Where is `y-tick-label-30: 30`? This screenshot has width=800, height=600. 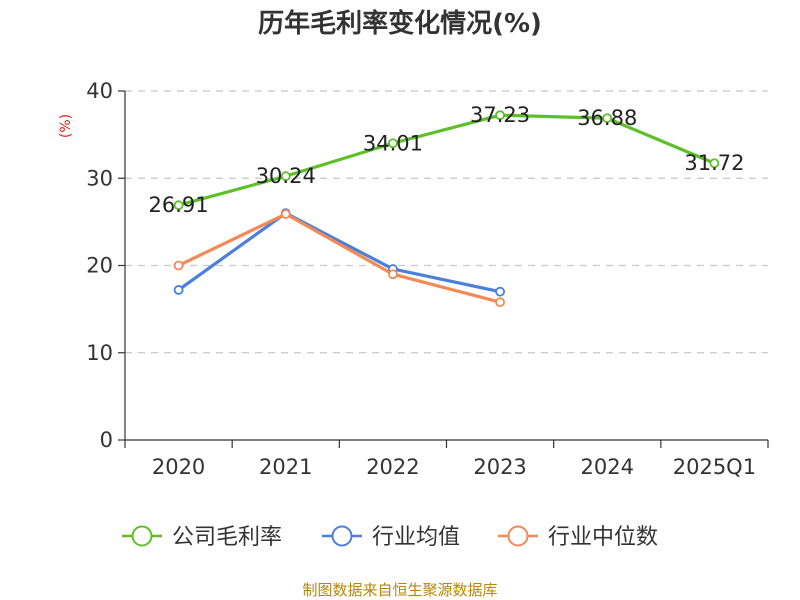 y-tick-label-30: 30 is located at coordinates (99, 178).